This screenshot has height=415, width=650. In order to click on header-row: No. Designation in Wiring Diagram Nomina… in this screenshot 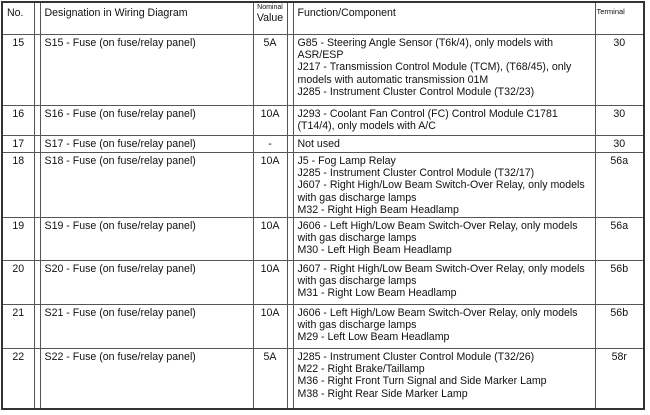, I will do `click(323, 18)`.